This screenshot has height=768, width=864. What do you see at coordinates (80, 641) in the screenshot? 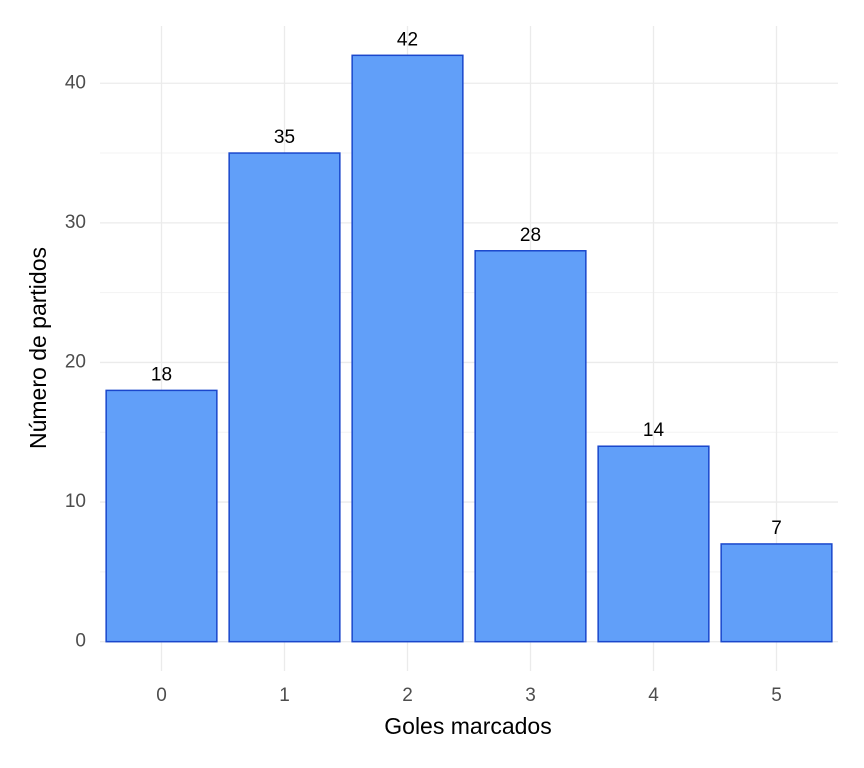
I see `y-tick-label: 0` at bounding box center [80, 641].